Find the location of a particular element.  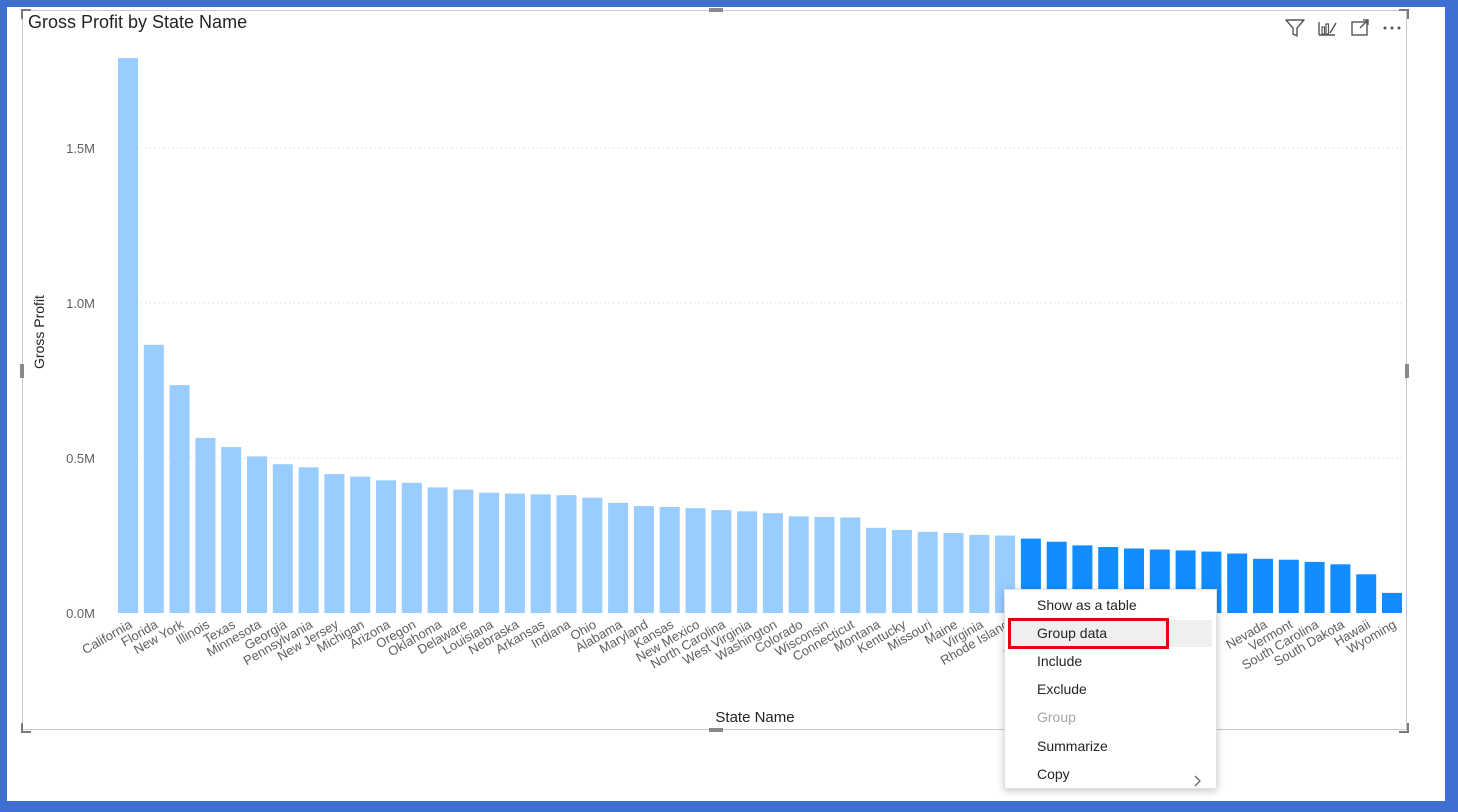

menu-item-label: Summarize is located at coordinates (1072, 746).